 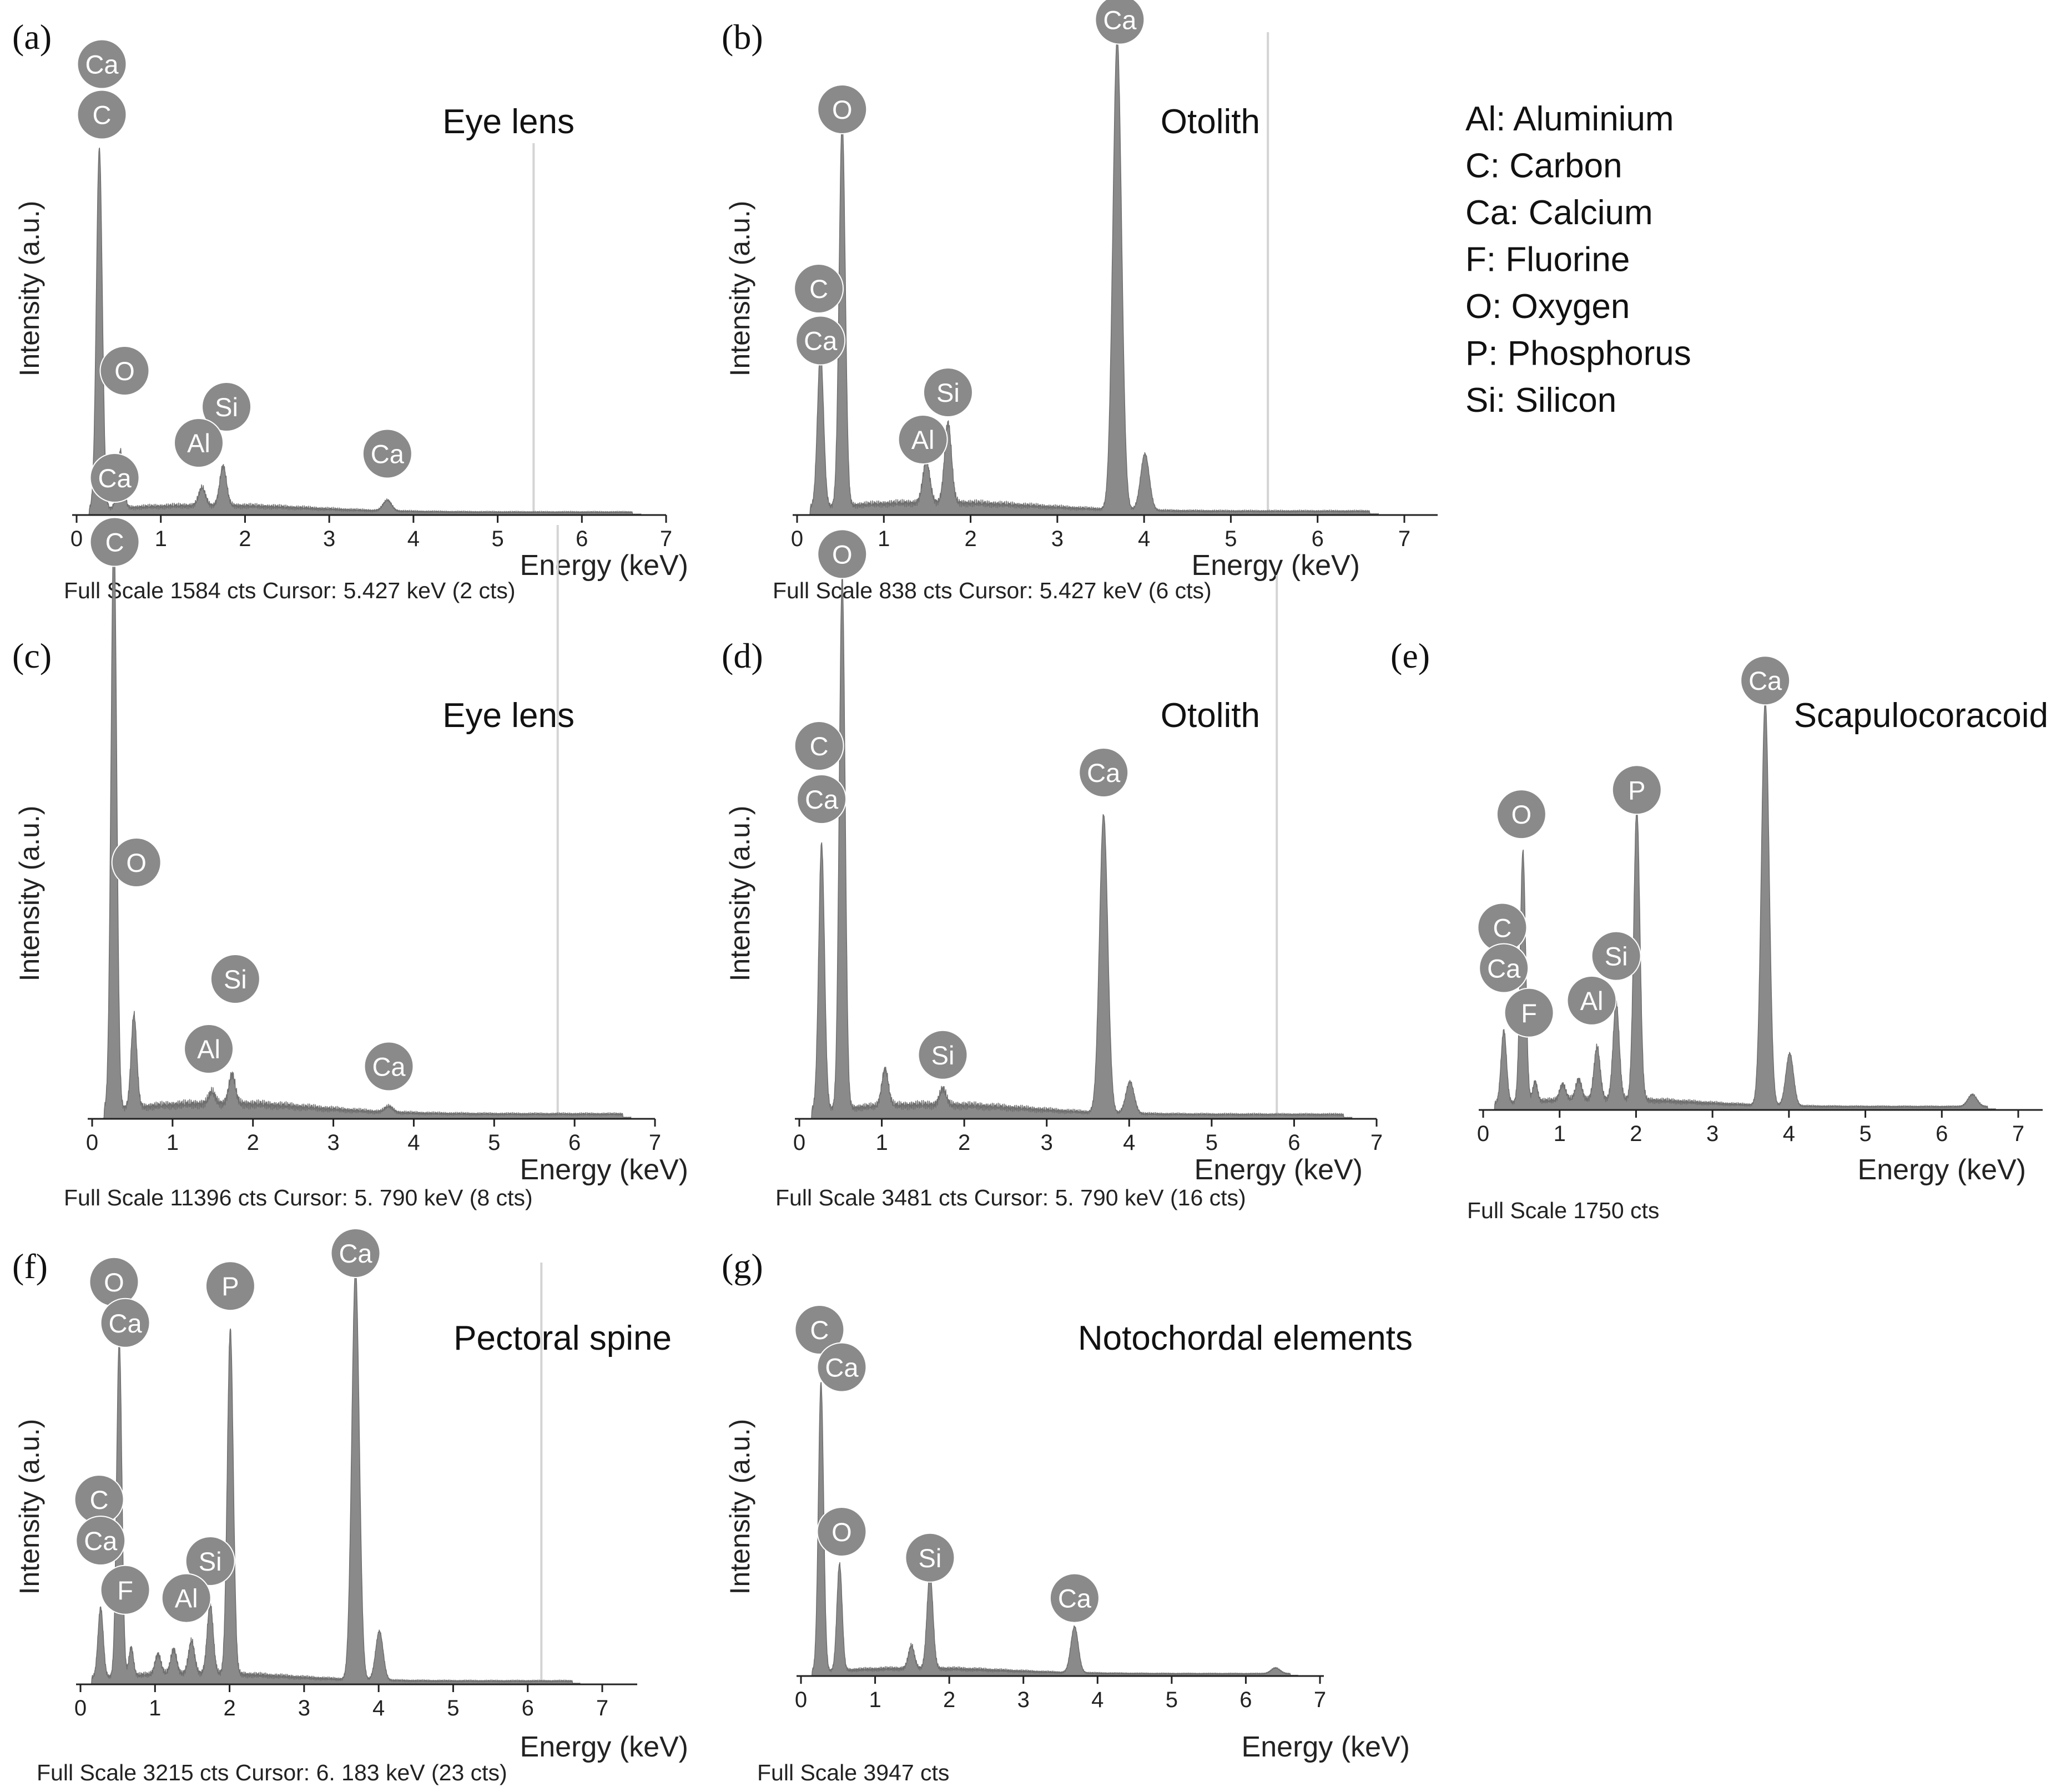 I want to click on panel-title: Pectoral spine, so click(x=562, y=1338).